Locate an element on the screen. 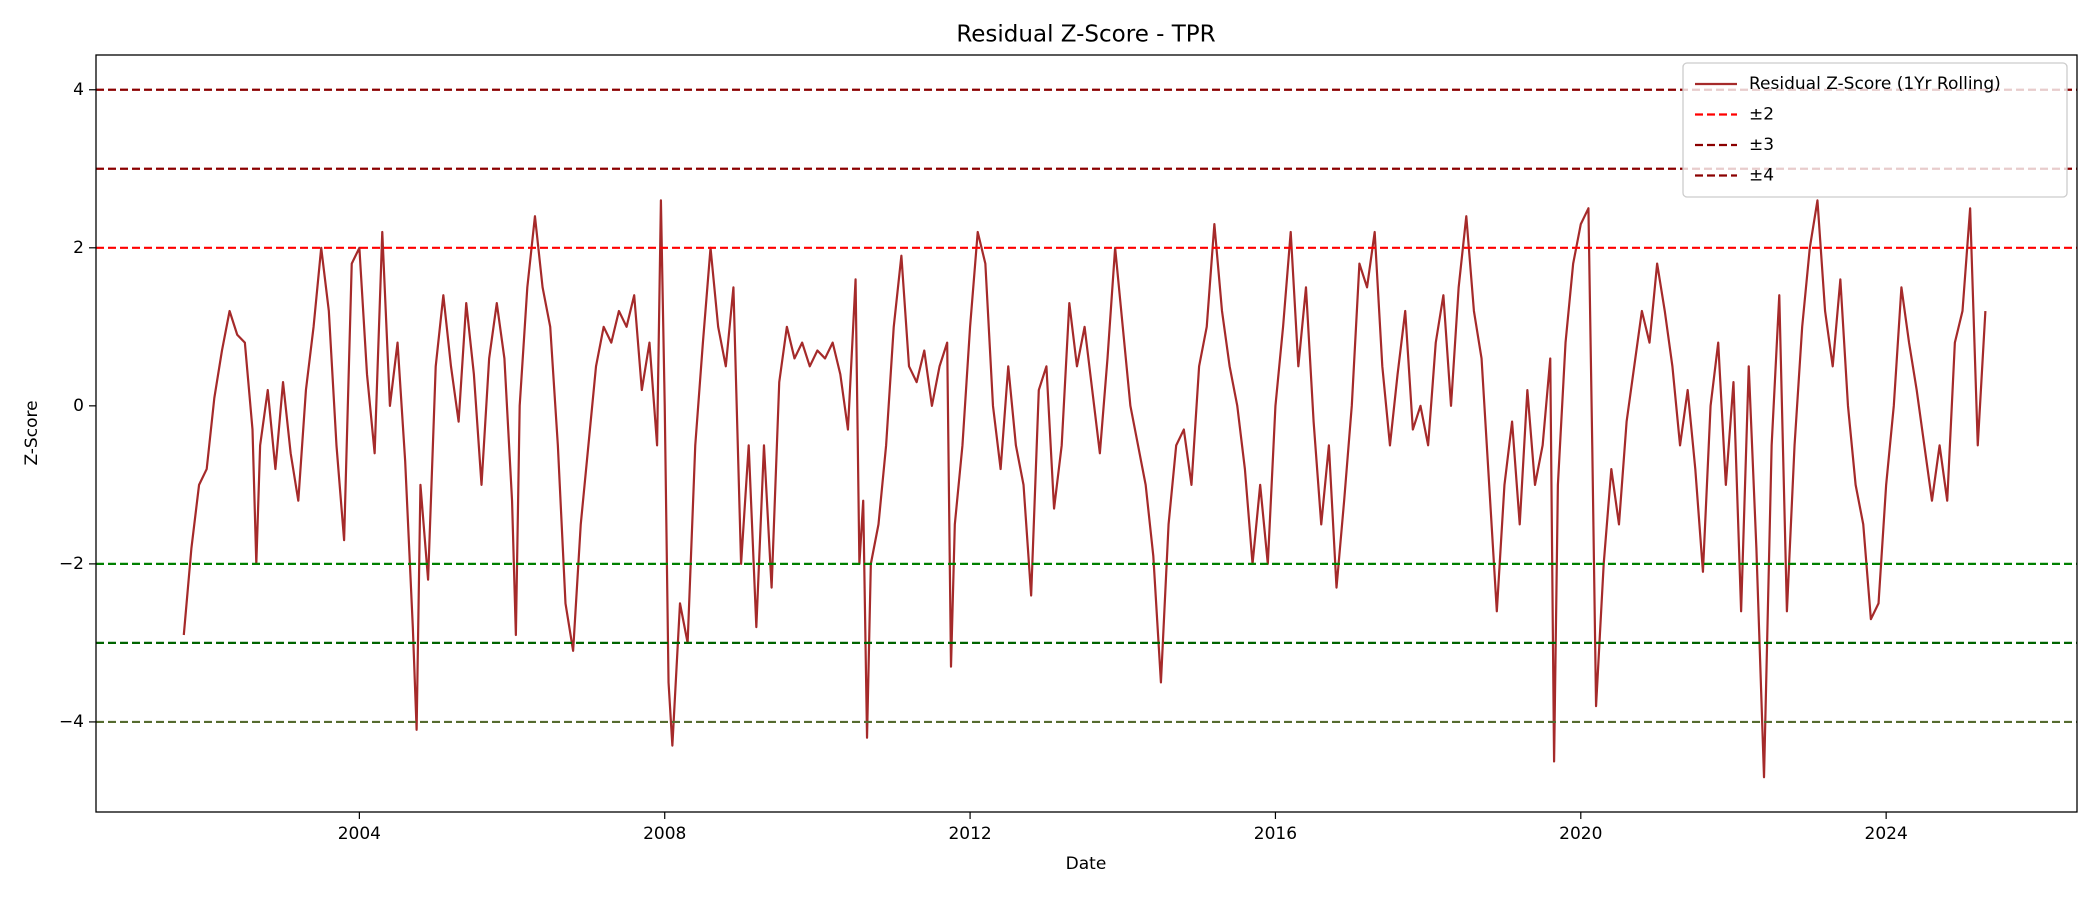  legend-label: Residual Z-Score (1Yr Rolling) is located at coordinates (1875, 84).